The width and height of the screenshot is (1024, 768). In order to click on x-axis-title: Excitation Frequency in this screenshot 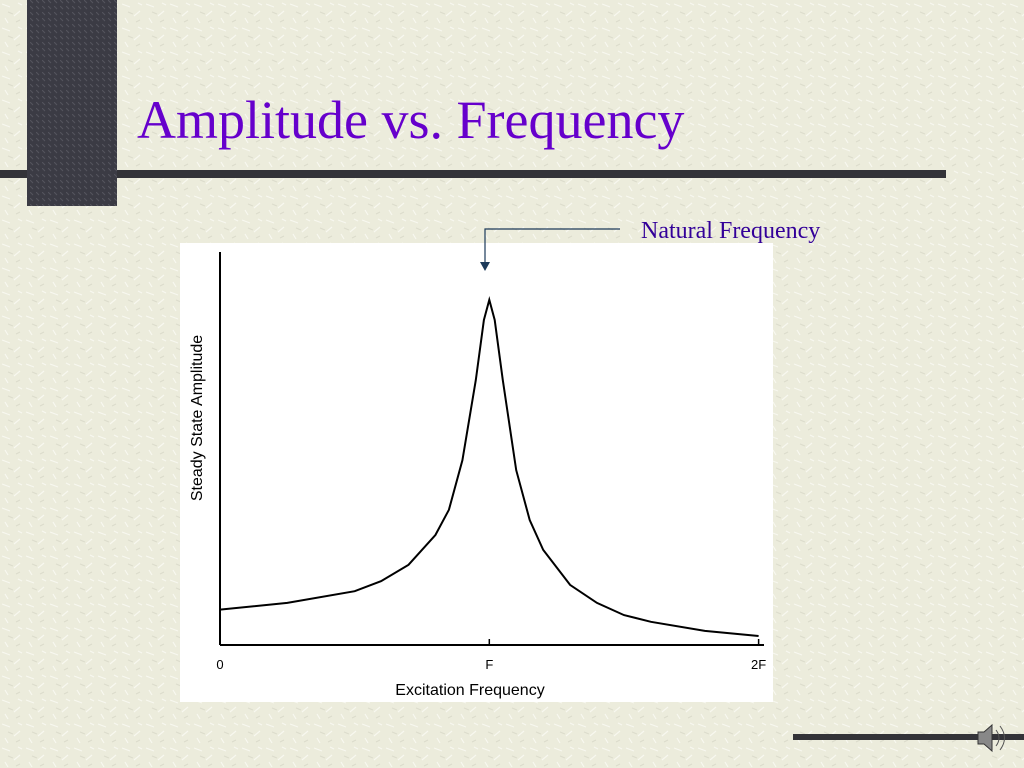, I will do `click(469, 690)`.